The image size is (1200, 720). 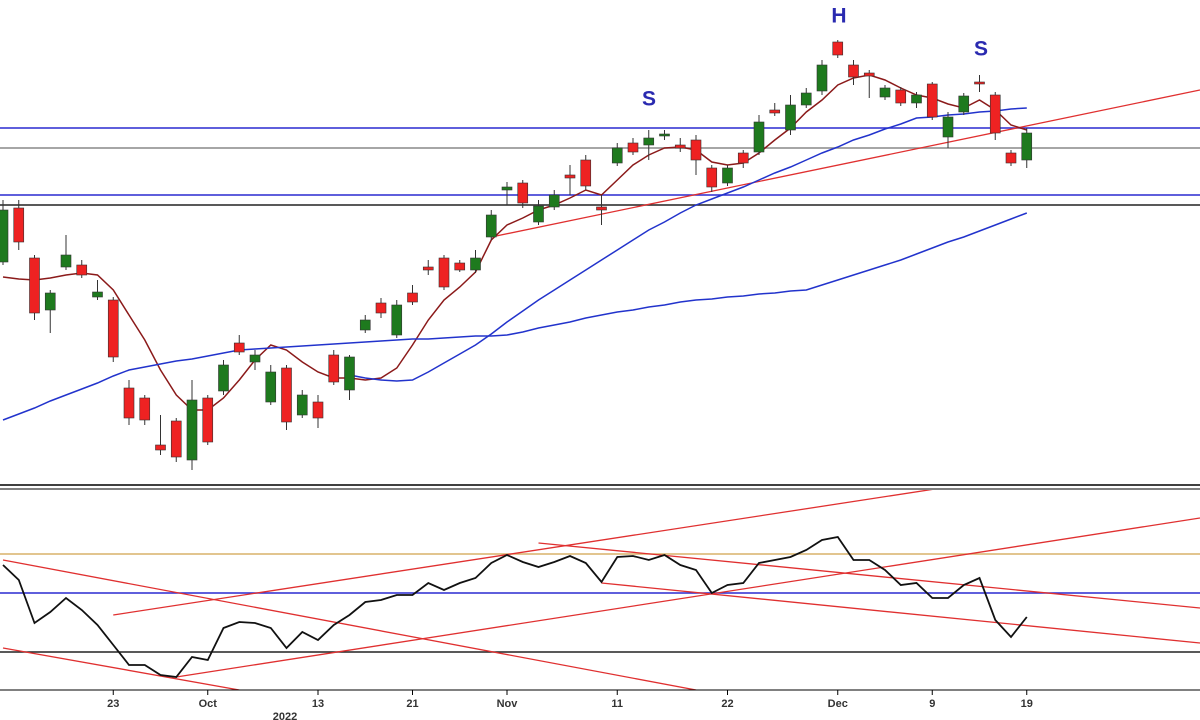 What do you see at coordinates (285, 715) in the screenshot?
I see `x-axis-year: 2022` at bounding box center [285, 715].